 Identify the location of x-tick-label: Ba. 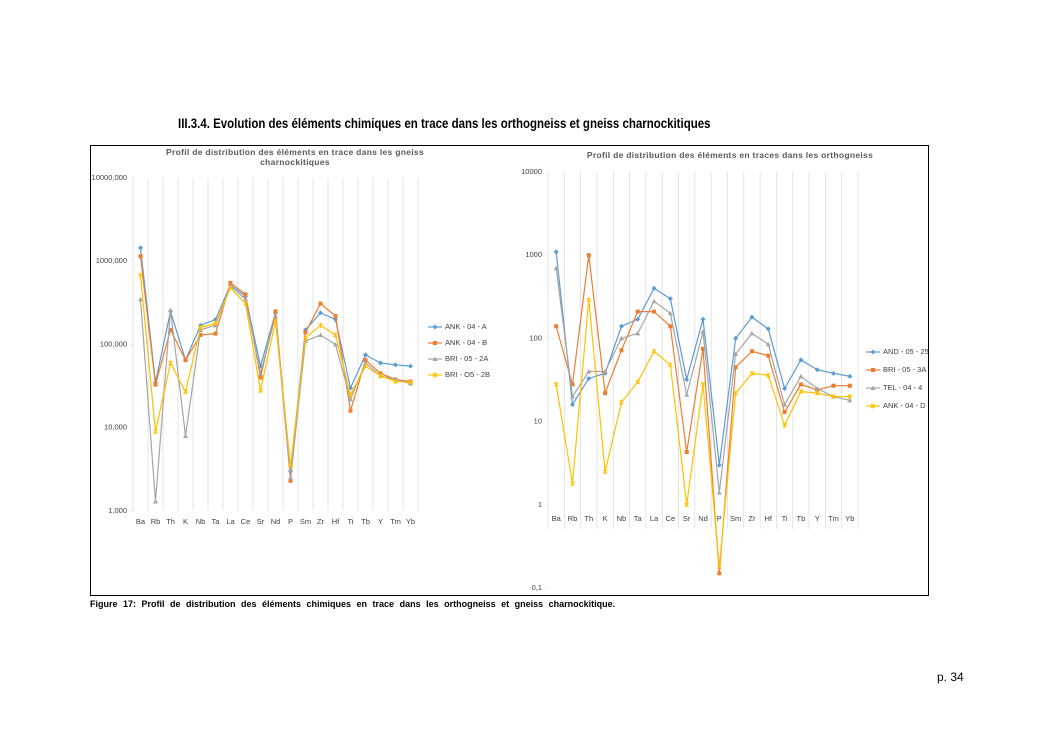
(141, 521).